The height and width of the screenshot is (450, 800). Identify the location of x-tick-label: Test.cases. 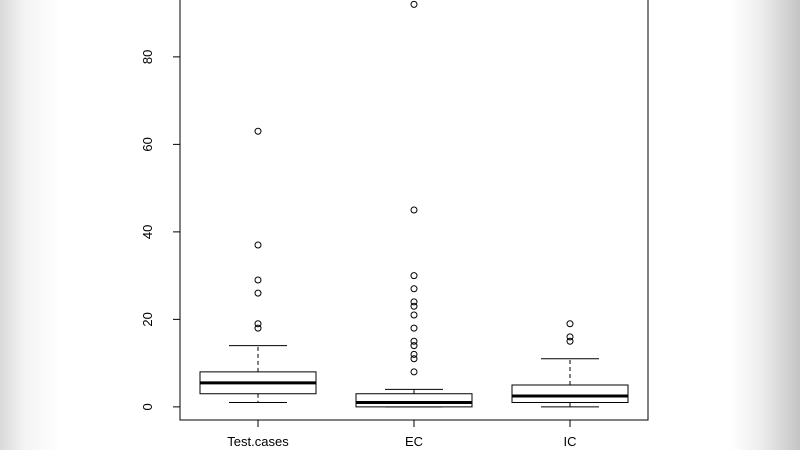
(258, 441).